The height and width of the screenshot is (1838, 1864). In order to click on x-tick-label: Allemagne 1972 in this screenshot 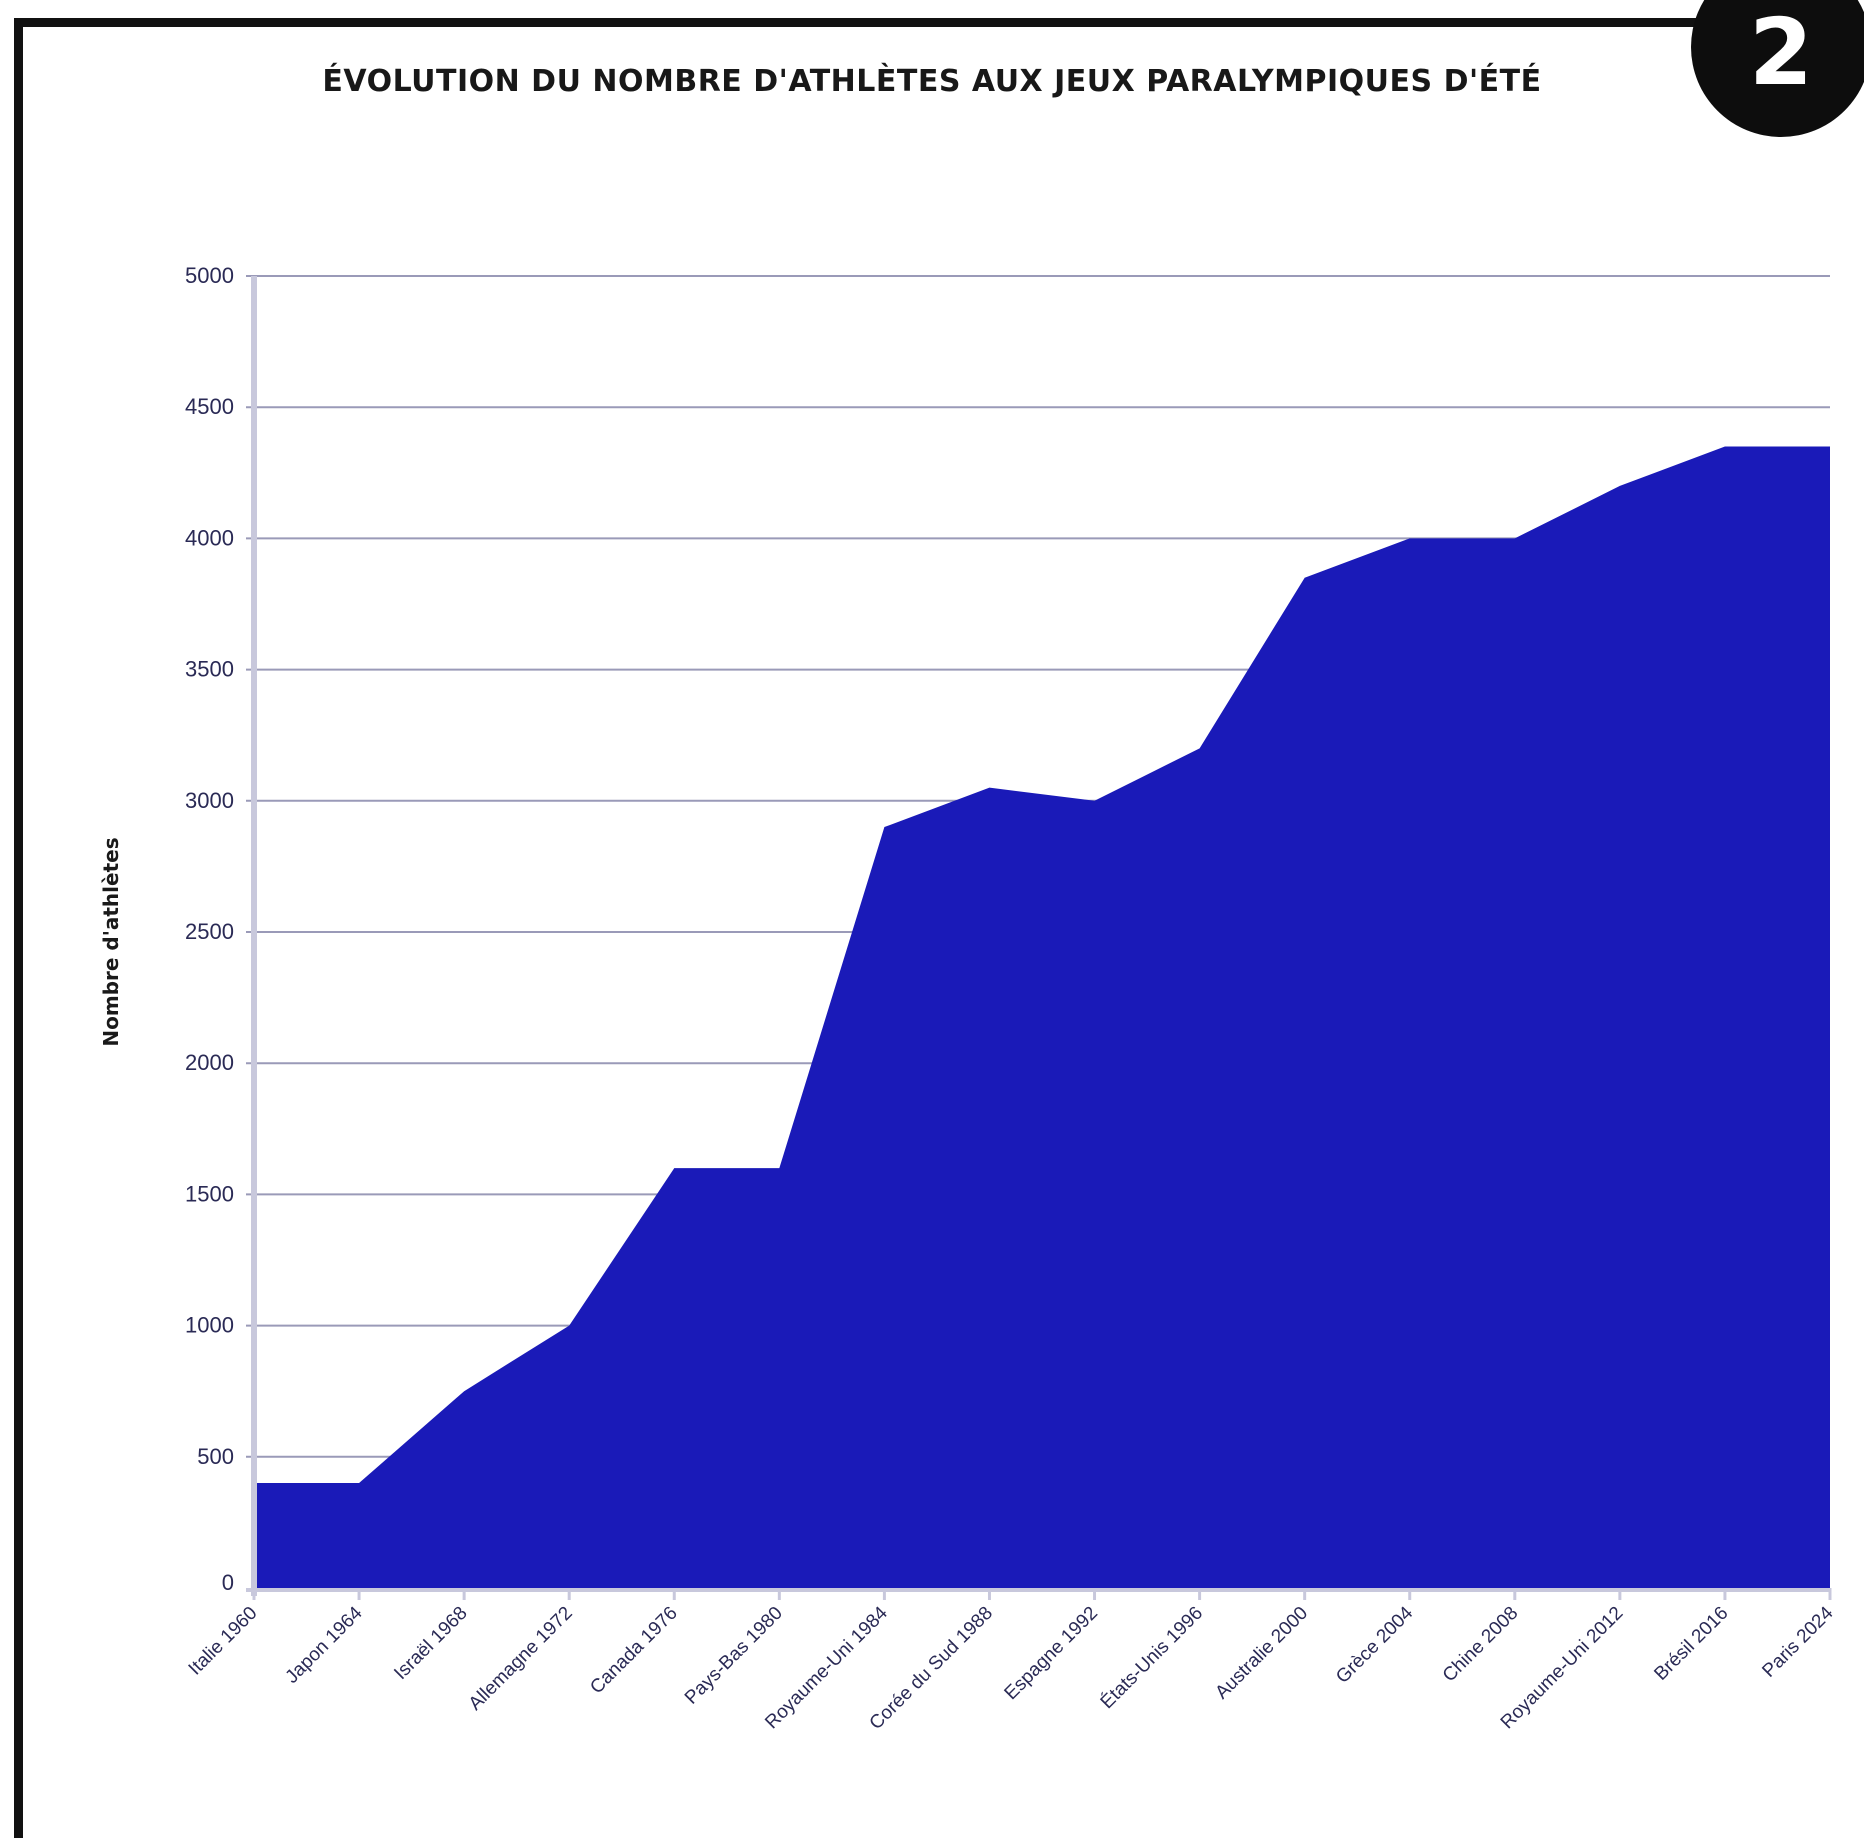, I will do `click(521, 1659)`.